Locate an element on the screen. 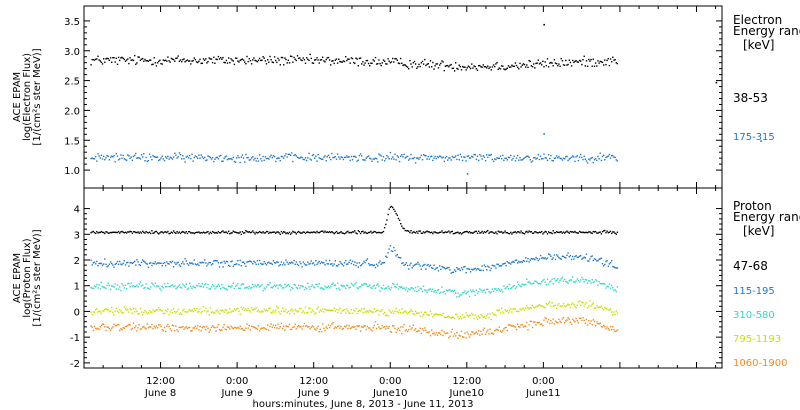 The height and width of the screenshot is (410, 800). y-tick-label: 3 is located at coordinates (77, 235).